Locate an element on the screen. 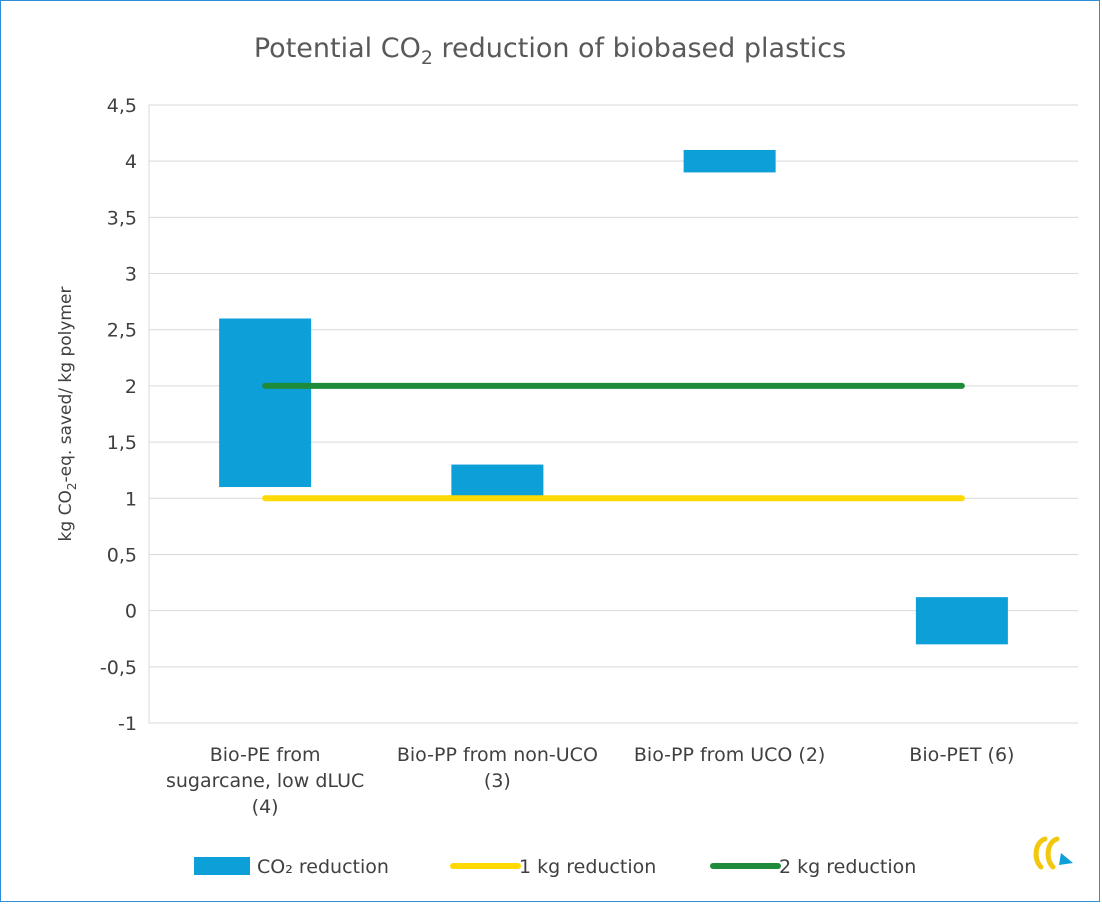  y-tick-label: 1,5 is located at coordinates (122, 443).